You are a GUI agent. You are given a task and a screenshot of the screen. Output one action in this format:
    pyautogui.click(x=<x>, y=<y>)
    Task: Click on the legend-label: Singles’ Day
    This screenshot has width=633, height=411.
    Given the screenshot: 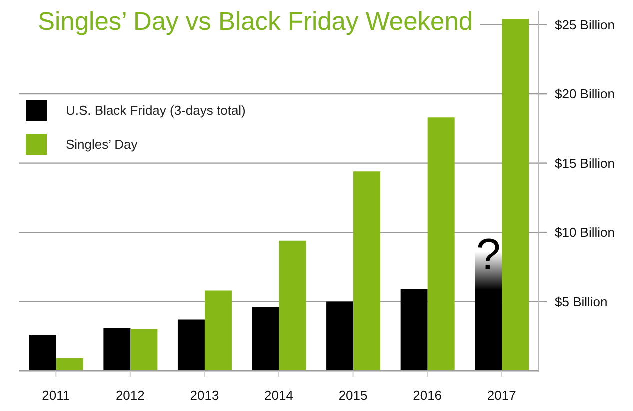 What is the action you would take?
    pyautogui.click(x=102, y=144)
    